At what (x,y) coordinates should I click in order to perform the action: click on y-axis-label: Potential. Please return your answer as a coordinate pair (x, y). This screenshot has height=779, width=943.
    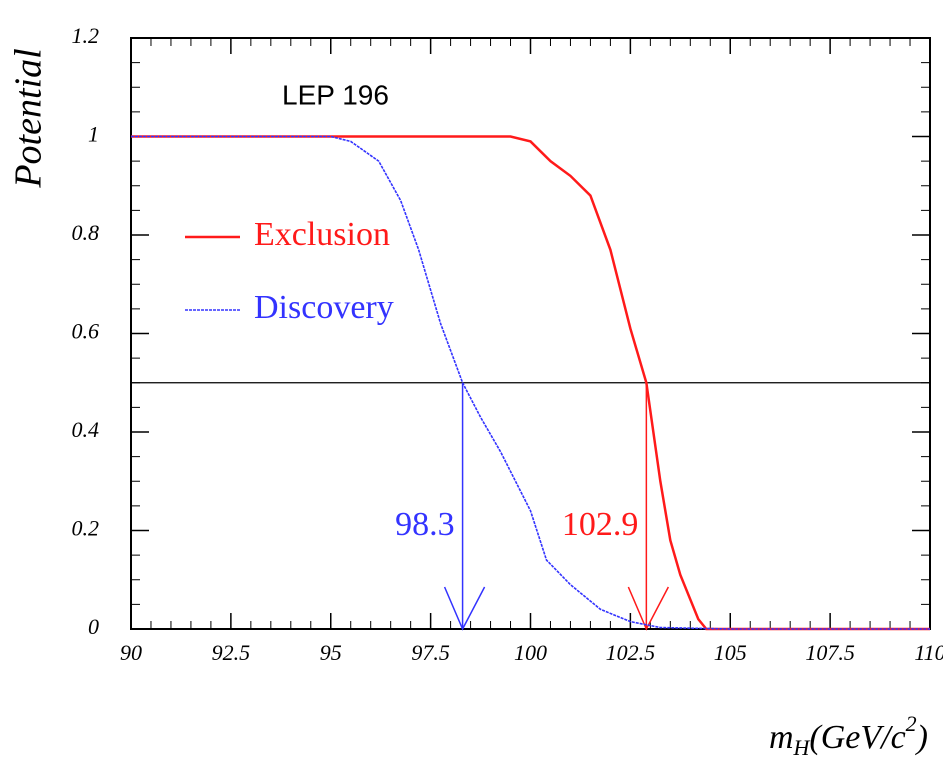
    Looking at the image, I should click on (29, 118).